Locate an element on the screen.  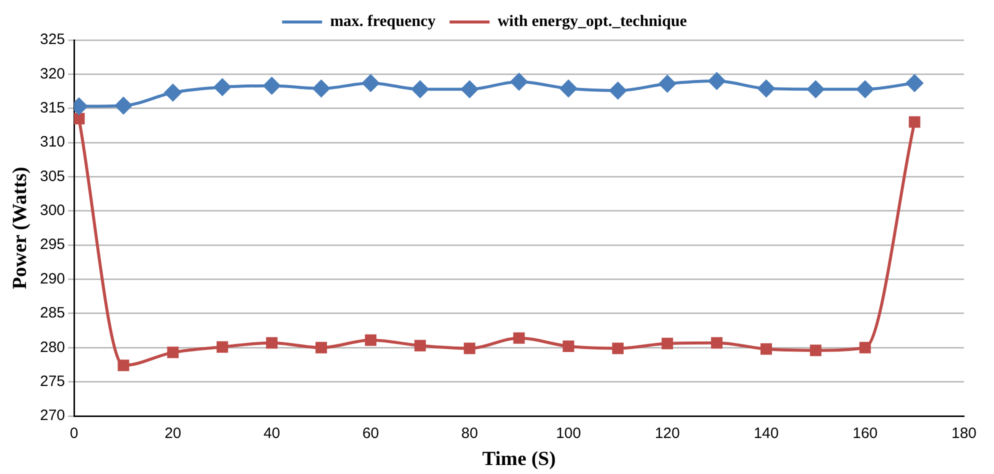
x-tick-label: 160 is located at coordinates (865, 433).